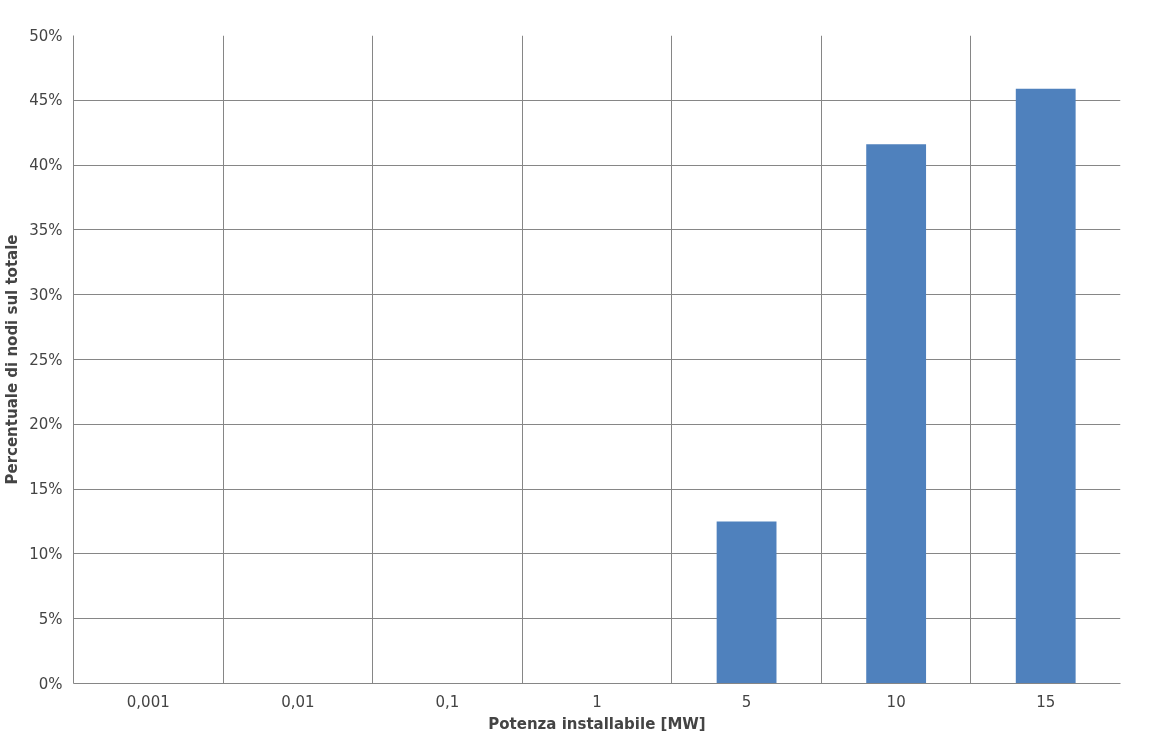 The width and height of the screenshot is (1155, 745). I want to click on y-tick-label: 35%, so click(46, 229).